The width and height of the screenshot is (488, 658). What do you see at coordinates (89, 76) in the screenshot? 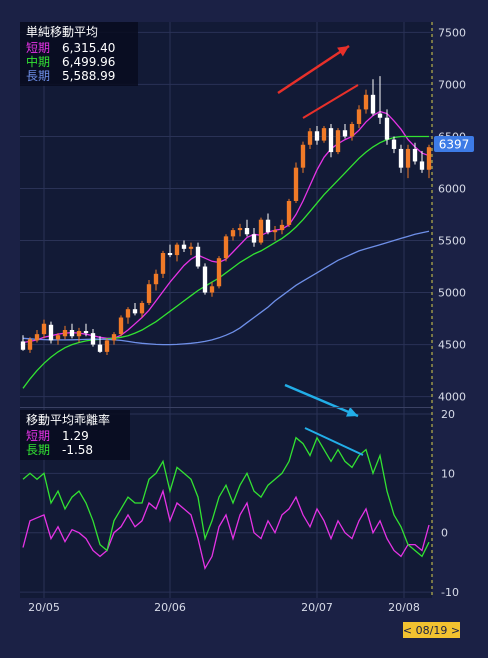
I see `legend-value-long: 5,588.99` at bounding box center [89, 76].